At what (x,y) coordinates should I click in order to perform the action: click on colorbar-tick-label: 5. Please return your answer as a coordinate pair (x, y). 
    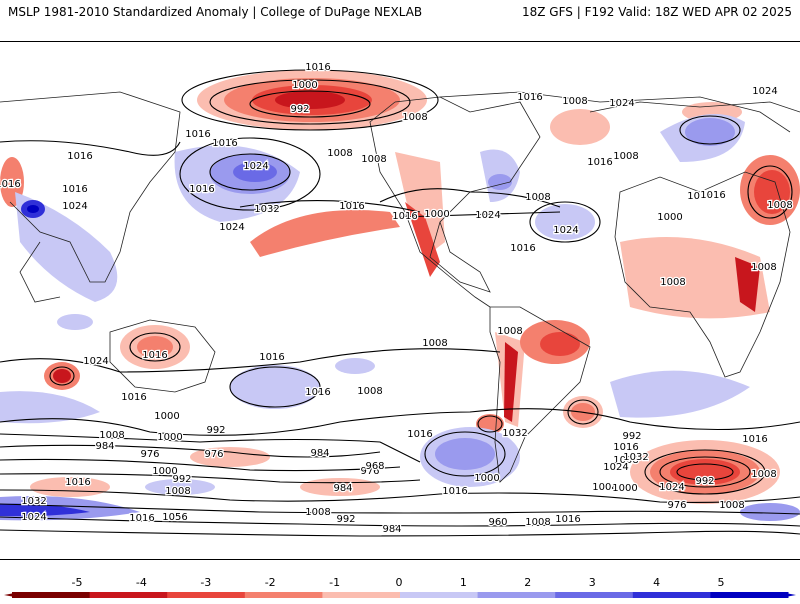
    Looking at the image, I should click on (721, 582).